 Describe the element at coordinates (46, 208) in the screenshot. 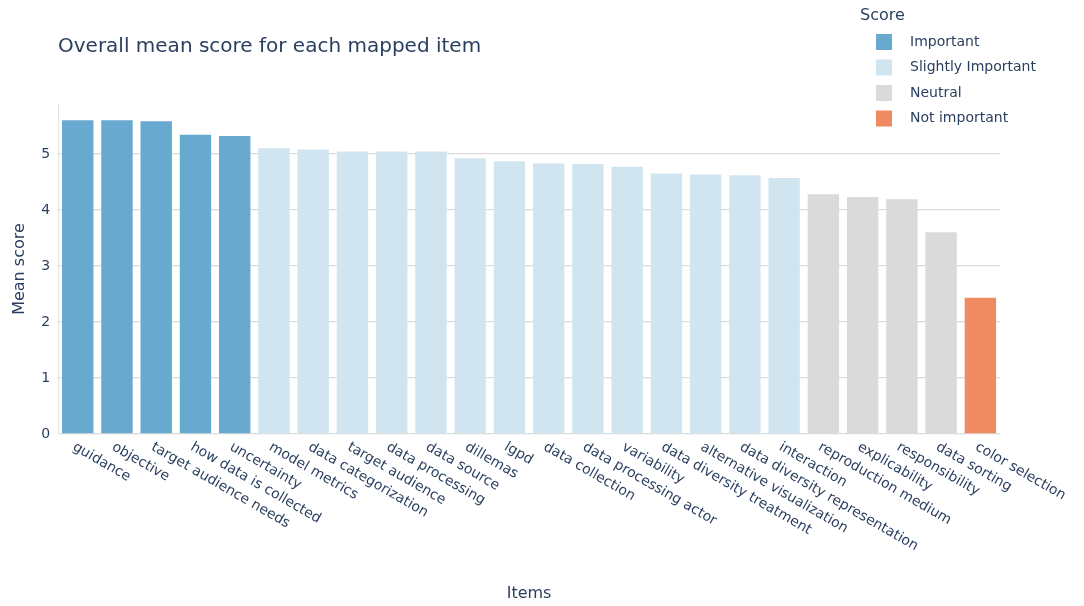

I see `y-tick-label: 4` at that location.